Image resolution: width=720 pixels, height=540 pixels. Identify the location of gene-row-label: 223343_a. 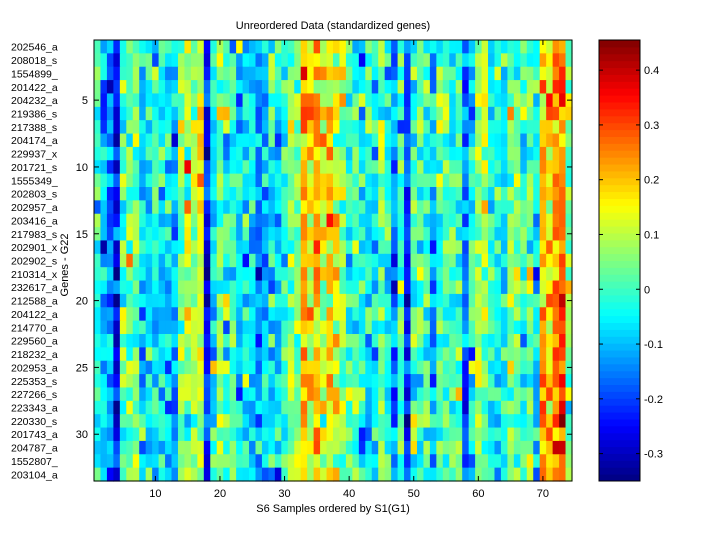
(34, 409).